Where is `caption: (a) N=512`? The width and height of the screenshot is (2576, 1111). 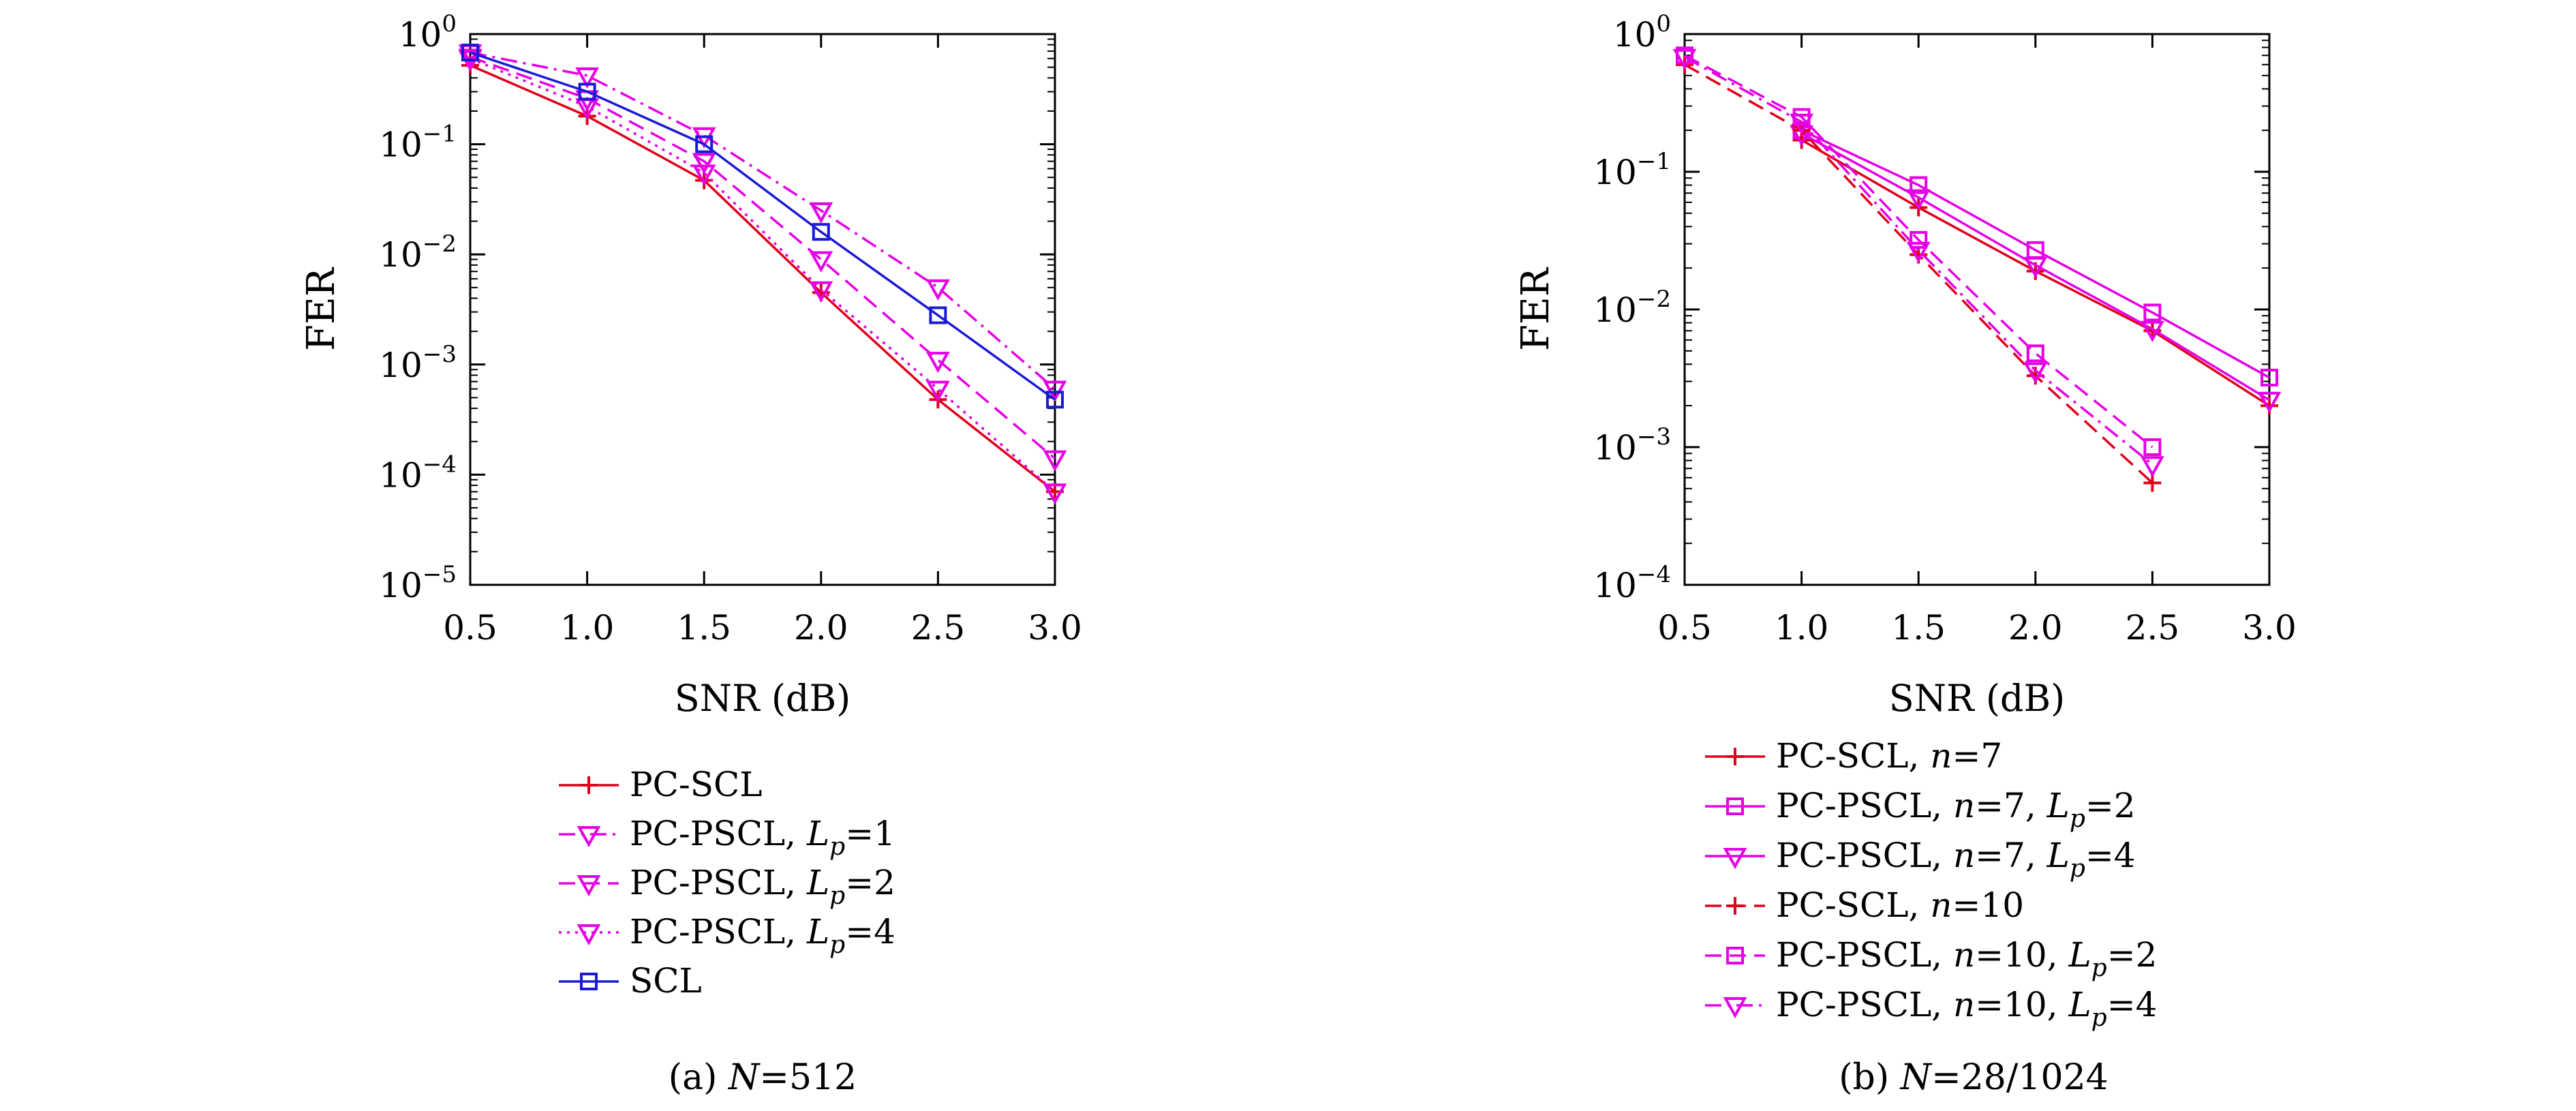
caption: (a) N=512 is located at coordinates (763, 1077).